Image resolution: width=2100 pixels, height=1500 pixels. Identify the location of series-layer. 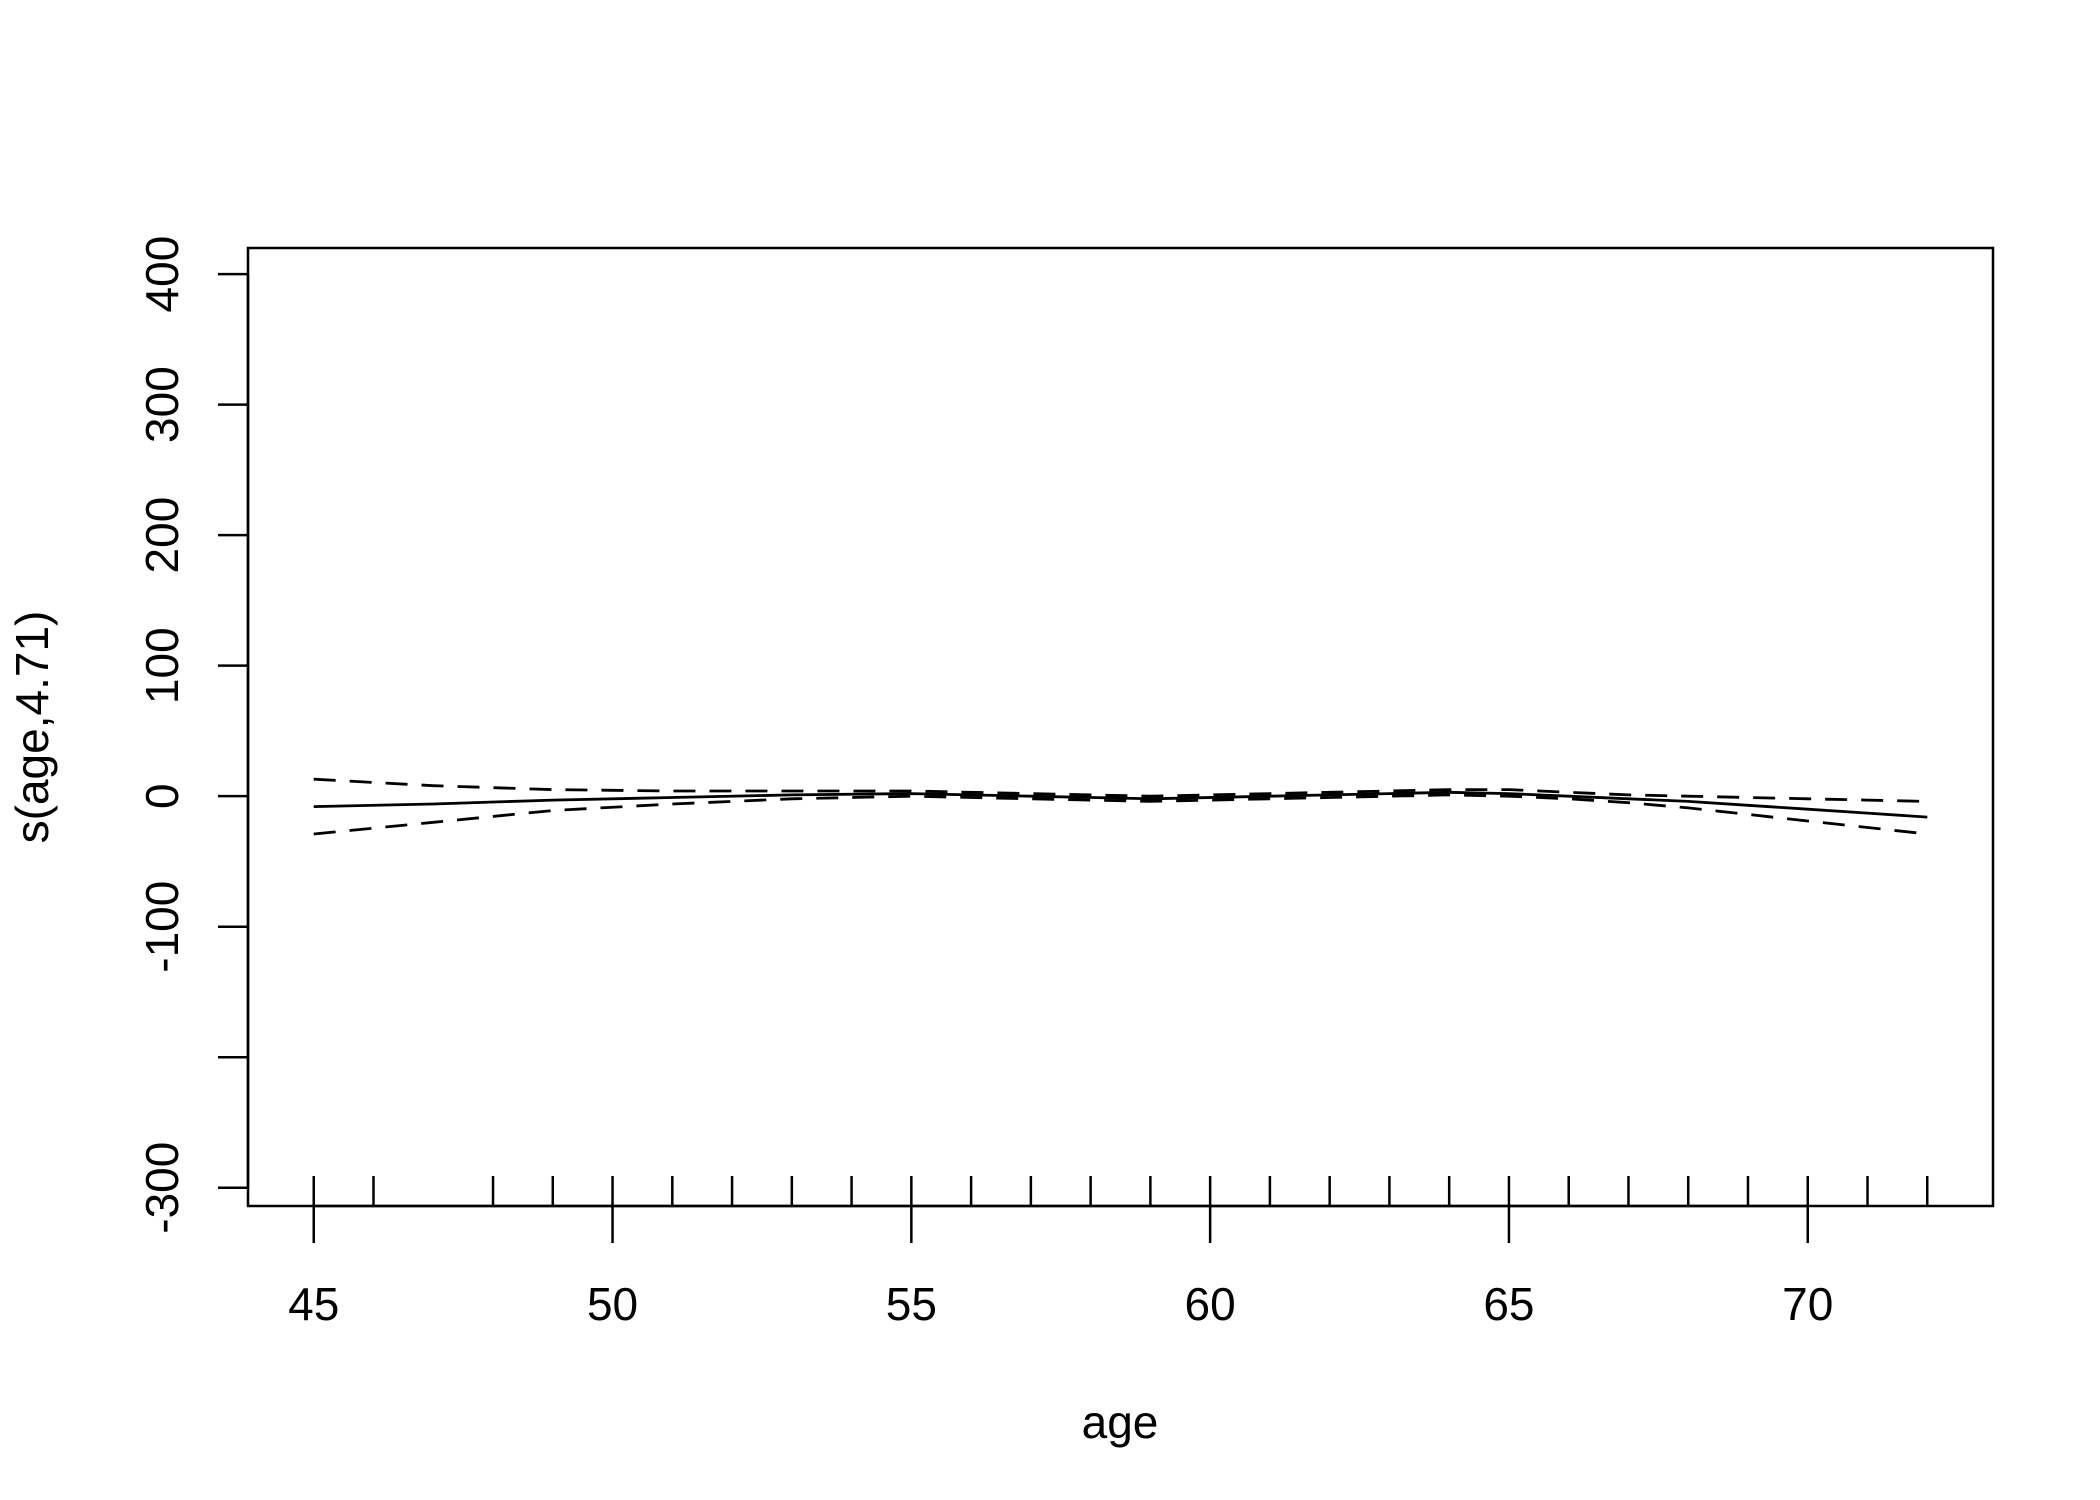
(1120, 806).